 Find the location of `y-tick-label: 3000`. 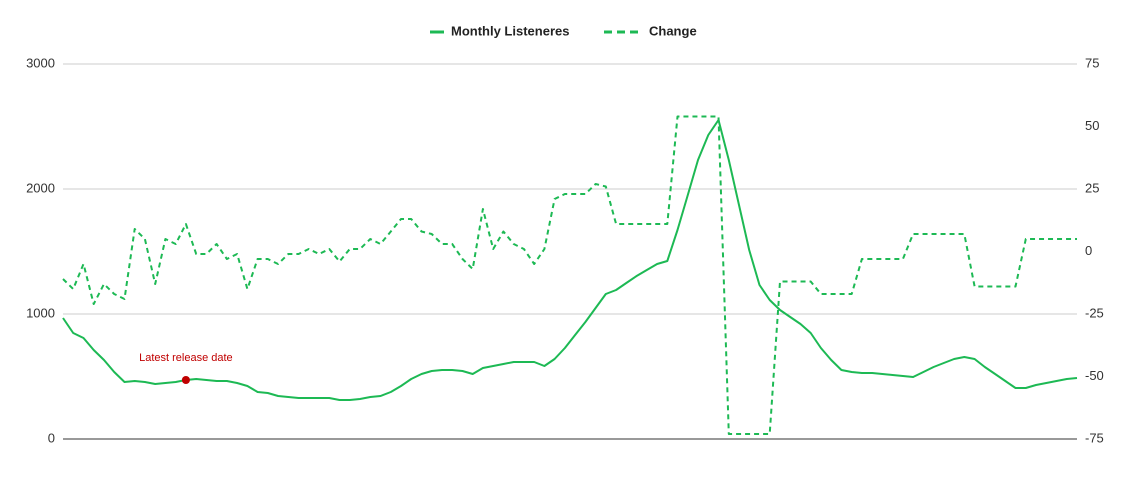

y-tick-label: 3000 is located at coordinates (40, 62).